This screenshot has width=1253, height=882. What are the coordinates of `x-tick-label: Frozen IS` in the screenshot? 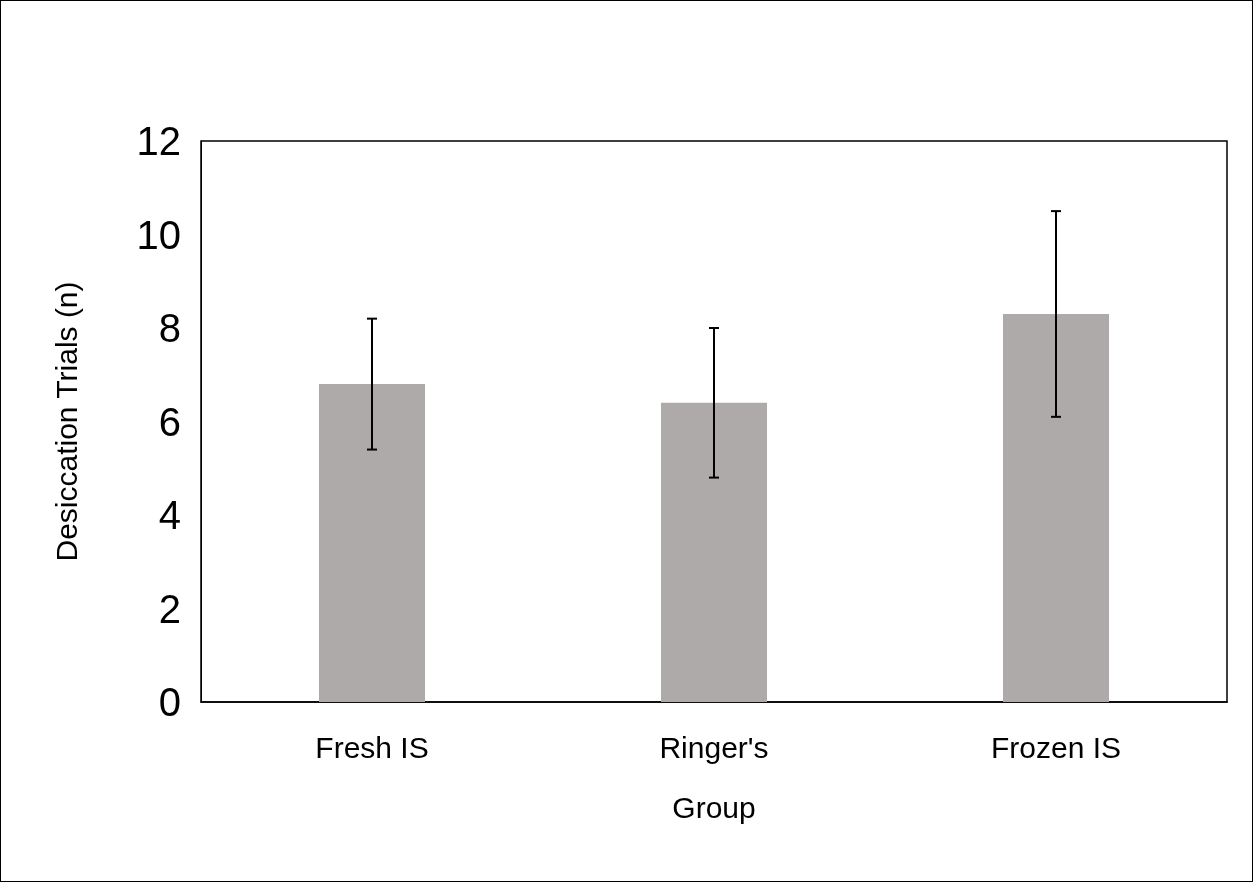 It's located at (1056, 747).